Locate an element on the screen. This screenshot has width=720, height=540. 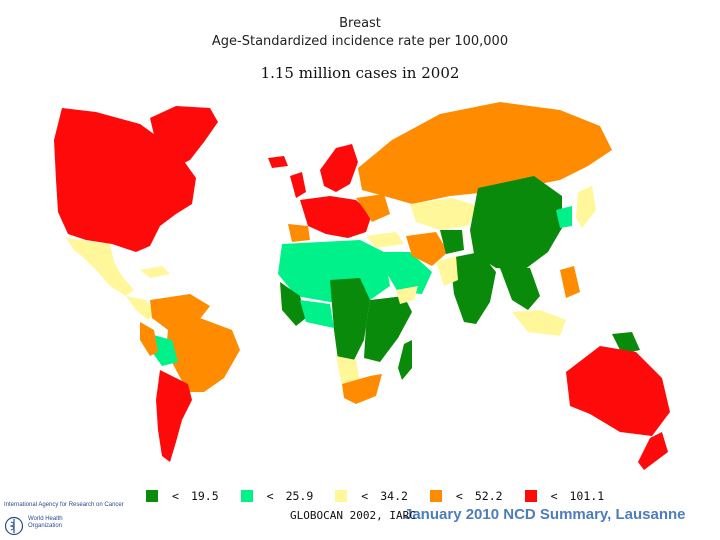
region-cuba is located at coordinates (155, 272).